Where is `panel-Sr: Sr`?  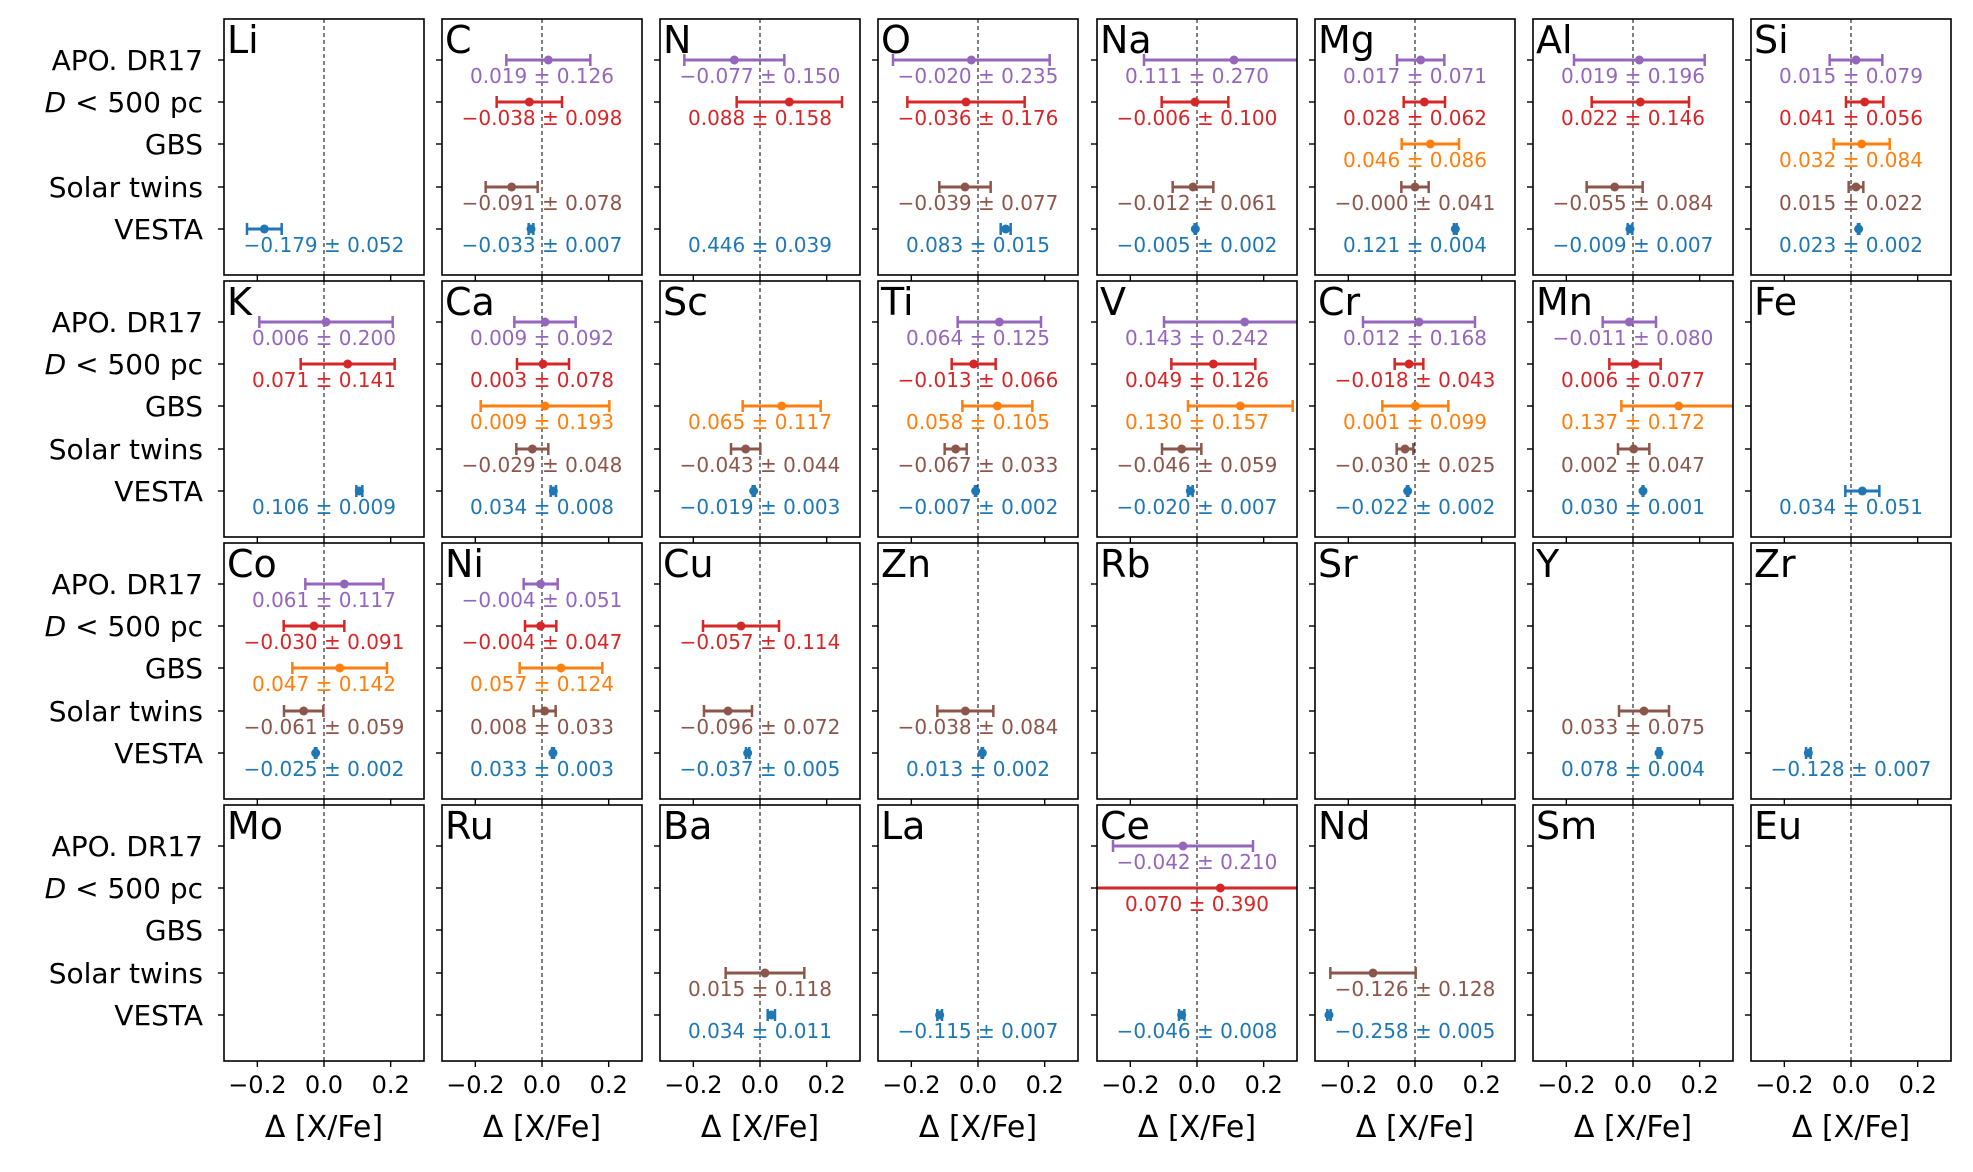 panel-Sr: Sr is located at coordinates (1412, 673).